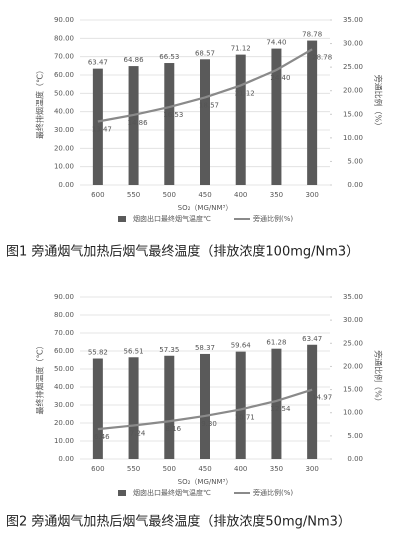  Describe the element at coordinates (205, 482) in the screenshot. I see `x-axis-title: SO₂（MG/NM³）` at that location.